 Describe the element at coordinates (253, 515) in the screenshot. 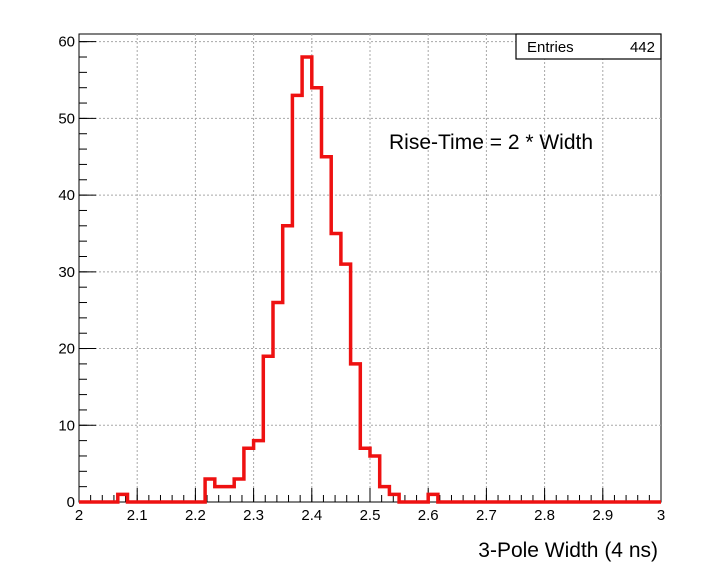

I see `x-tick-label: 2.3` at that location.